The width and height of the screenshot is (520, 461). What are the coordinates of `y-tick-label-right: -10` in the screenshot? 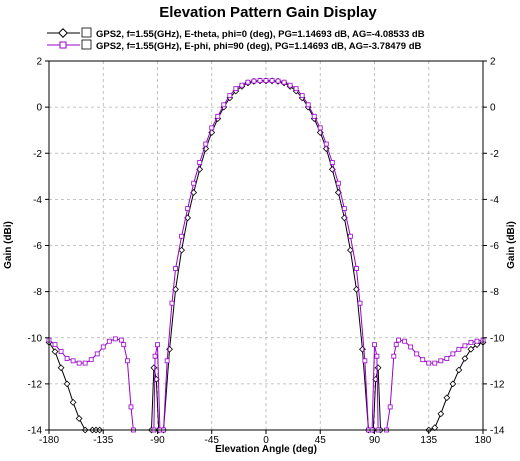 It's located at (497, 338).